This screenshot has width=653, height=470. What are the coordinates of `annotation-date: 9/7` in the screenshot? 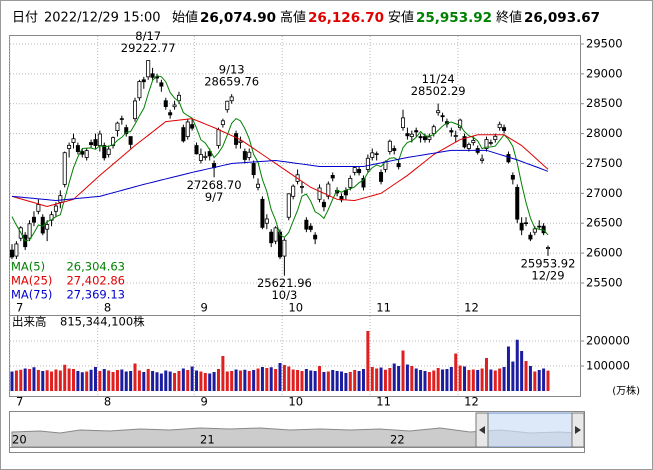 It's located at (214, 197).